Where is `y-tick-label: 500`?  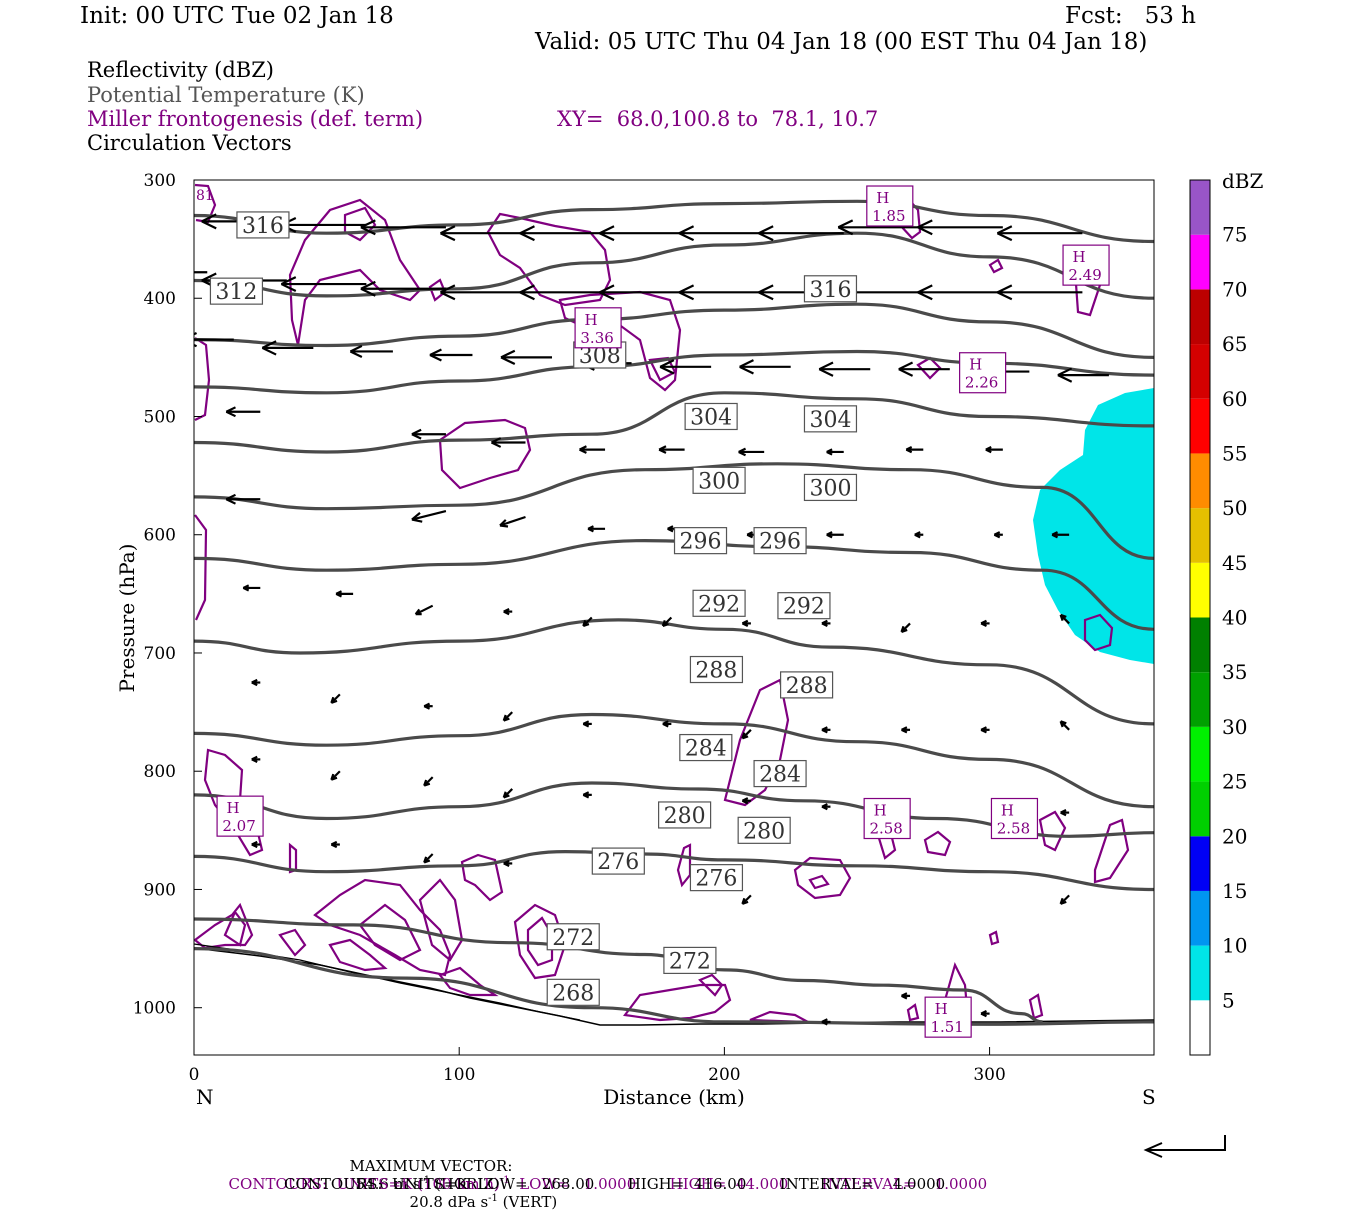 y-tick-label: 500 is located at coordinates (160, 417).